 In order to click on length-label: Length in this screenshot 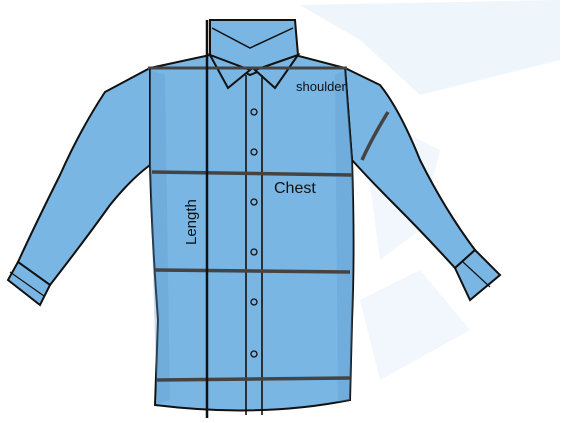, I will do `click(191, 222)`.